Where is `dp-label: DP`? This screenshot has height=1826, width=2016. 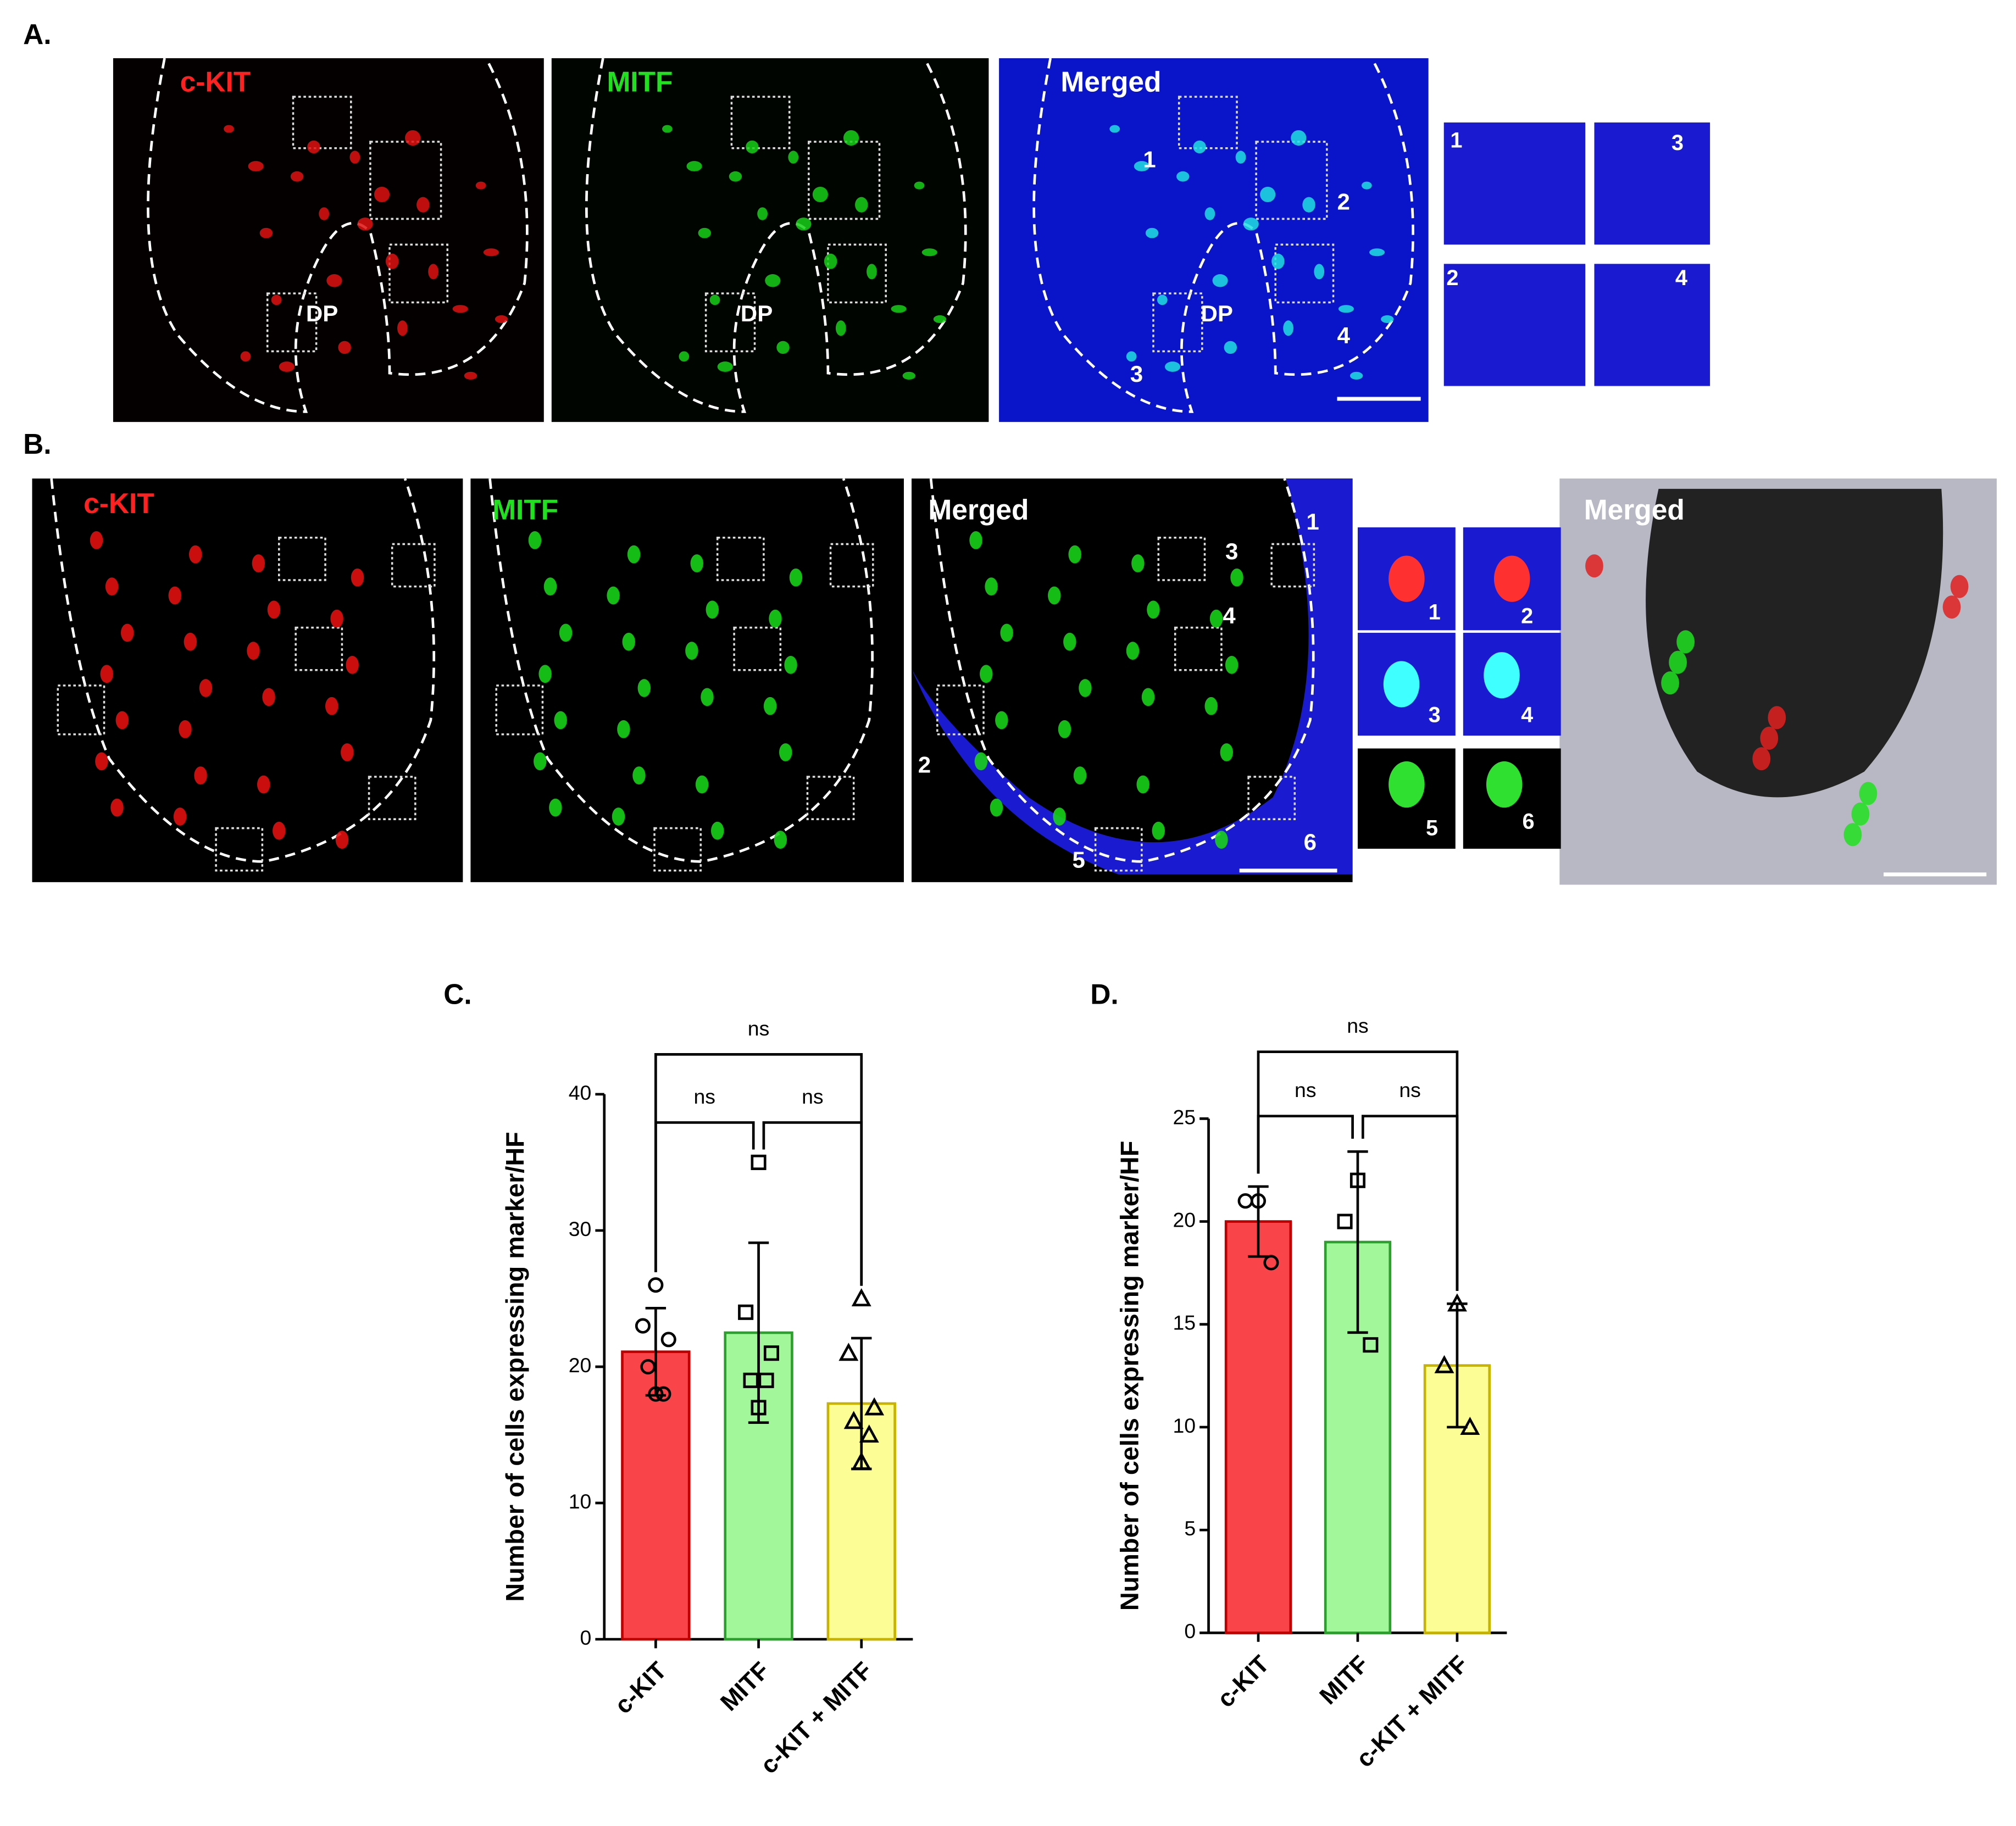
dp-label: DP is located at coordinates (1217, 313).